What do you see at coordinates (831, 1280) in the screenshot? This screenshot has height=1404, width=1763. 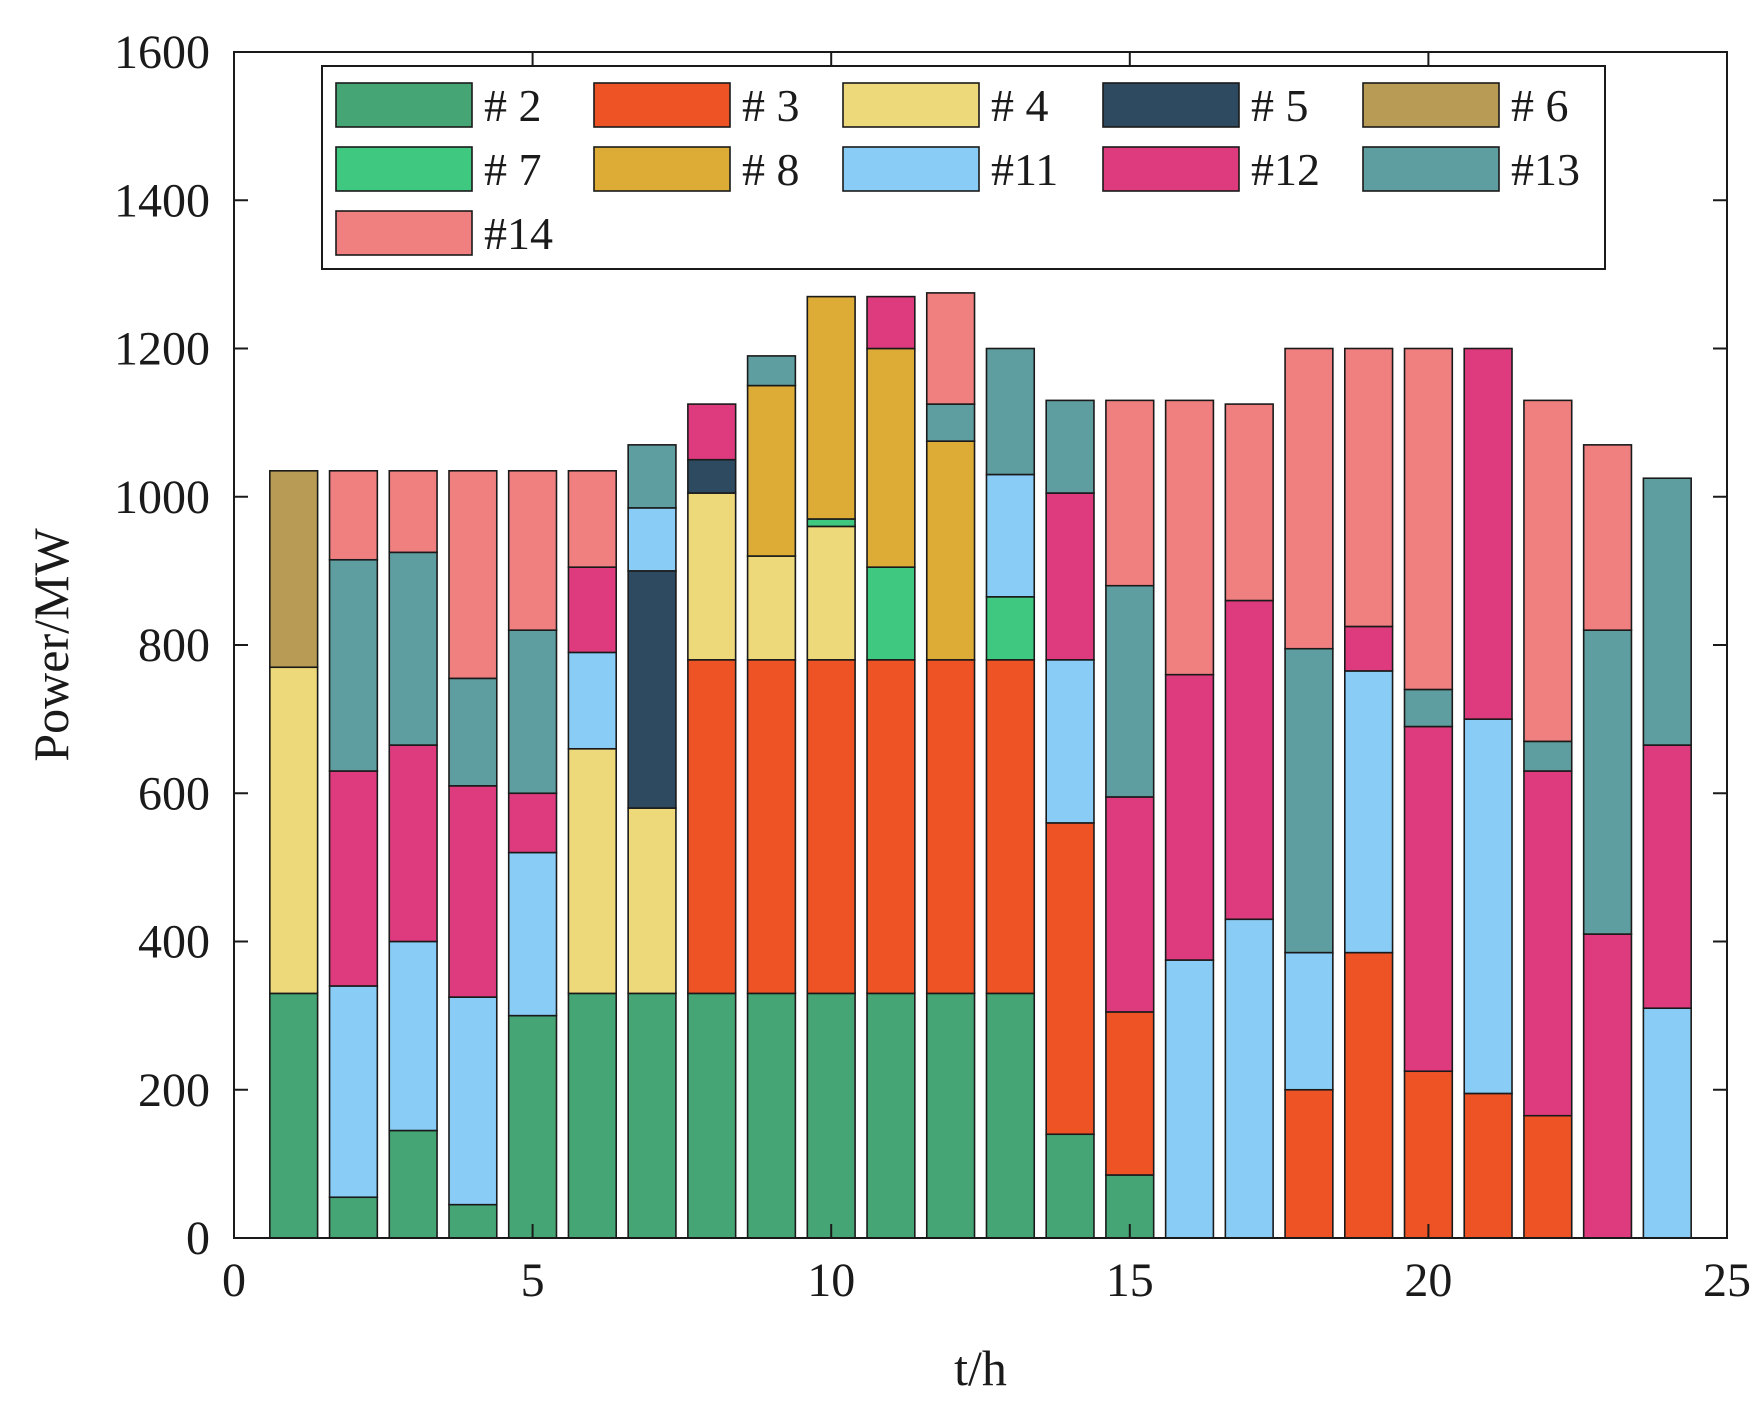 I see `x-tick-label: 10` at bounding box center [831, 1280].